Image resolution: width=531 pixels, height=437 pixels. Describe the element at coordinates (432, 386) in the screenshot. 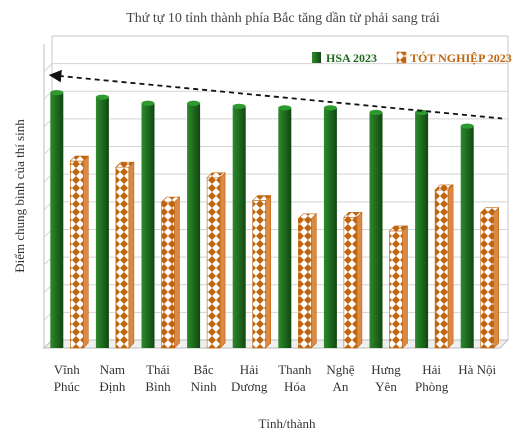

I see `category-label: Phòng` at that location.